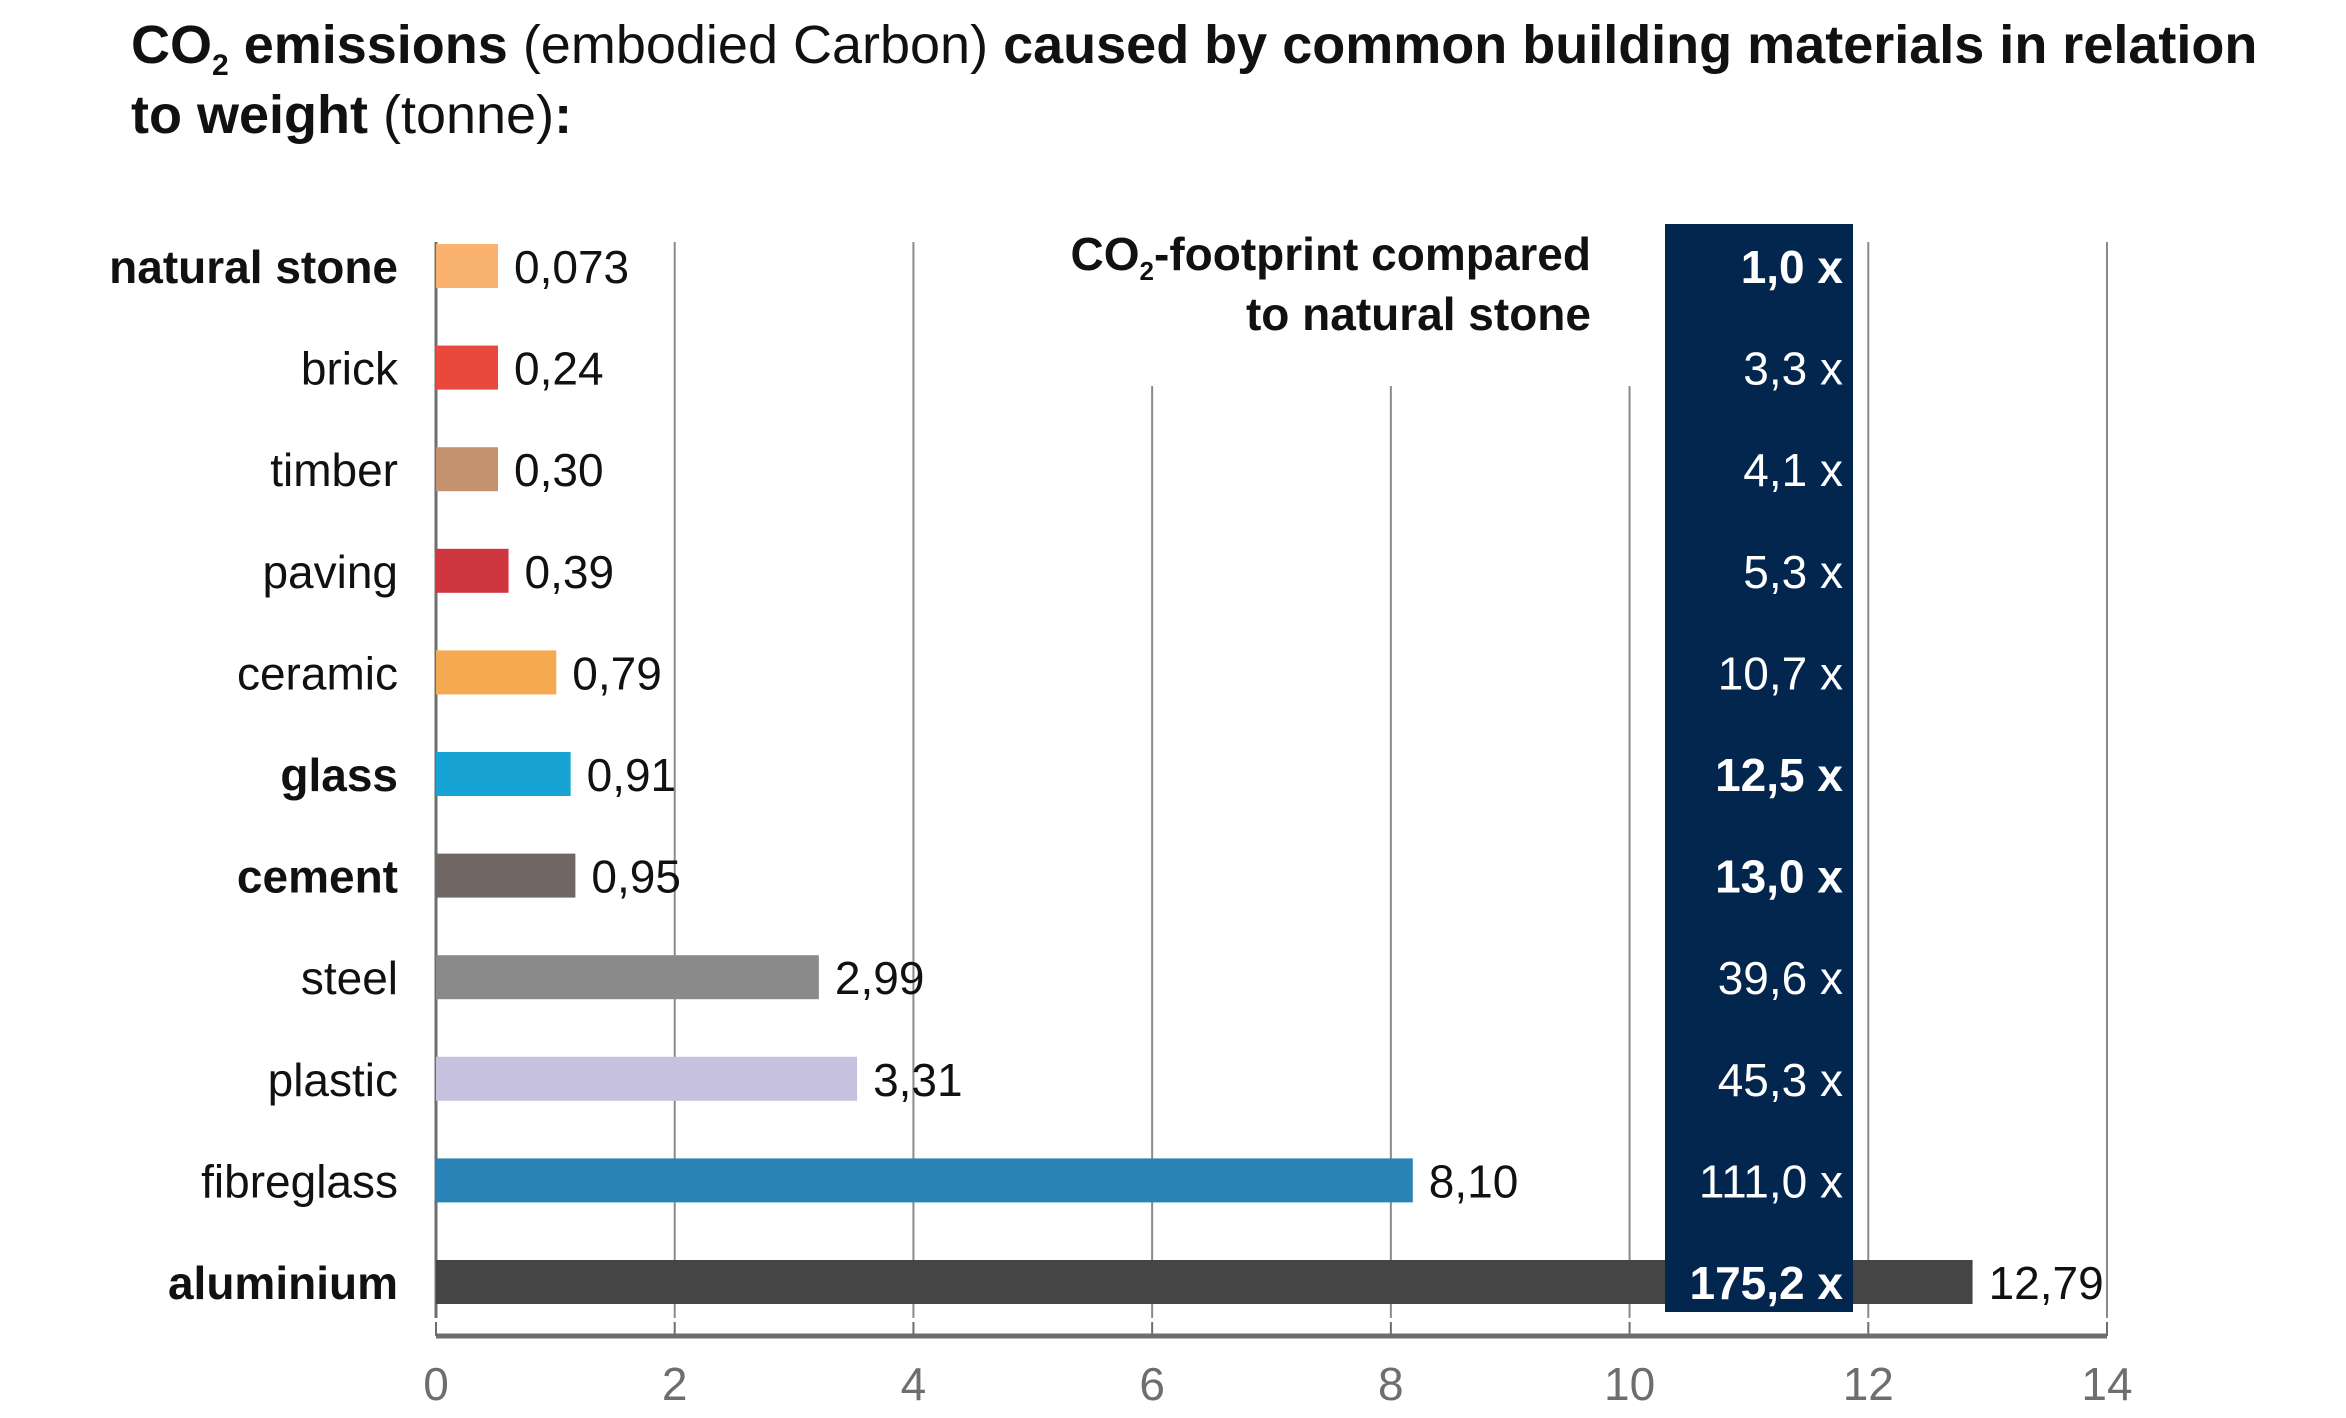 Image resolution: width=2346 pixels, height=1418 pixels. I want to click on x-tick-label-12: 12, so click(1868, 1384).